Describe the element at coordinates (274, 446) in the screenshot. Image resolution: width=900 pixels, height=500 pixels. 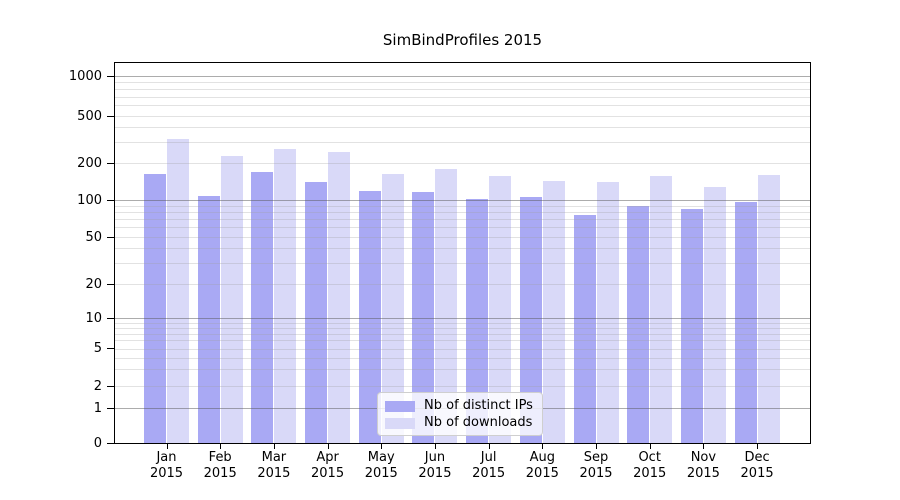
I see `x-tick-mar` at that location.